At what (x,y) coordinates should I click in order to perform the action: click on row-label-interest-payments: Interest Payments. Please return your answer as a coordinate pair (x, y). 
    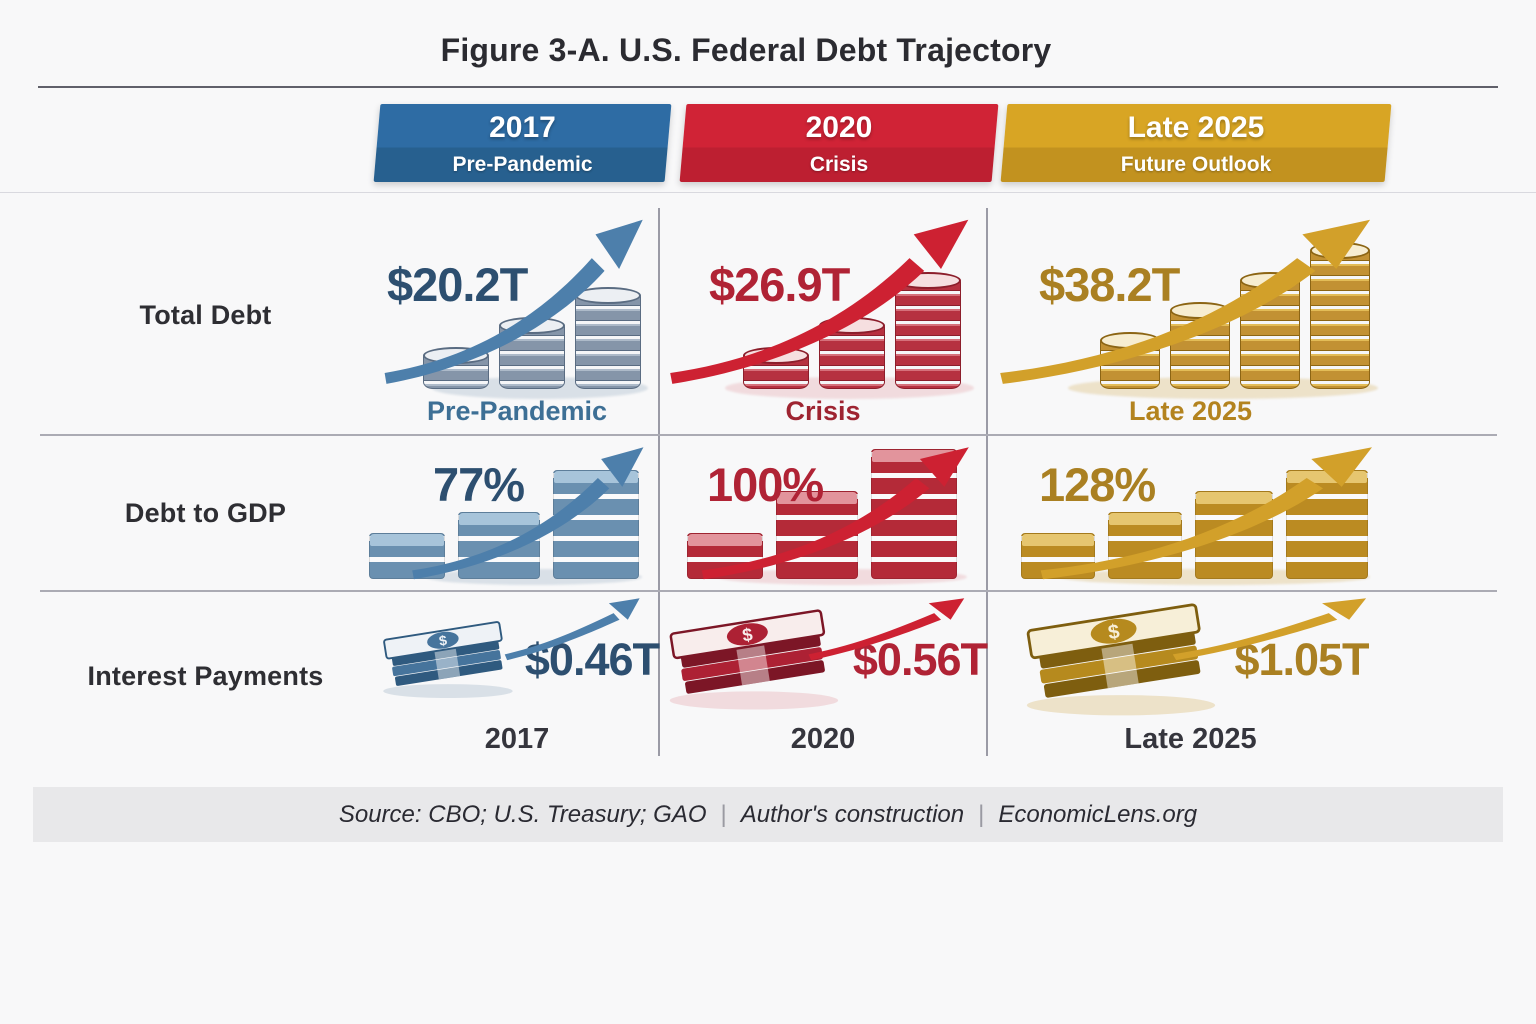
    Looking at the image, I should click on (205, 676).